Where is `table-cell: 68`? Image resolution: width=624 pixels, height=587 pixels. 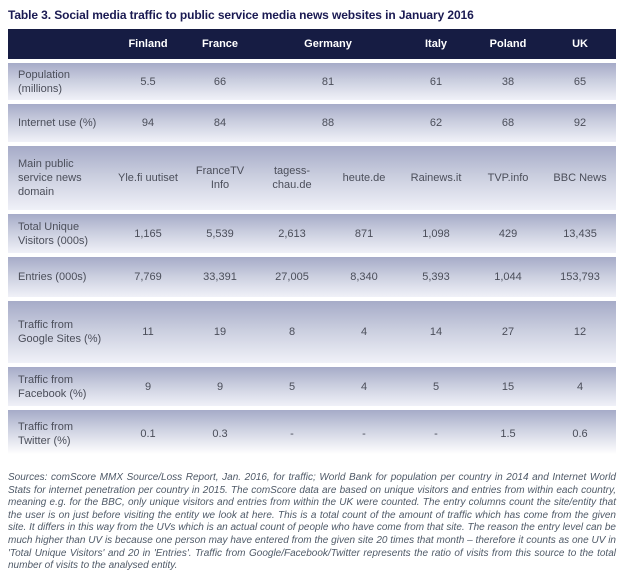 table-cell: 68 is located at coordinates (508, 123).